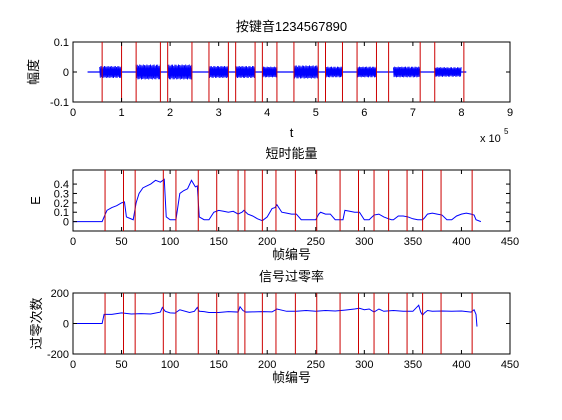  What do you see at coordinates (35, 200) in the screenshot?
I see `y-axis-label: E` at bounding box center [35, 200].